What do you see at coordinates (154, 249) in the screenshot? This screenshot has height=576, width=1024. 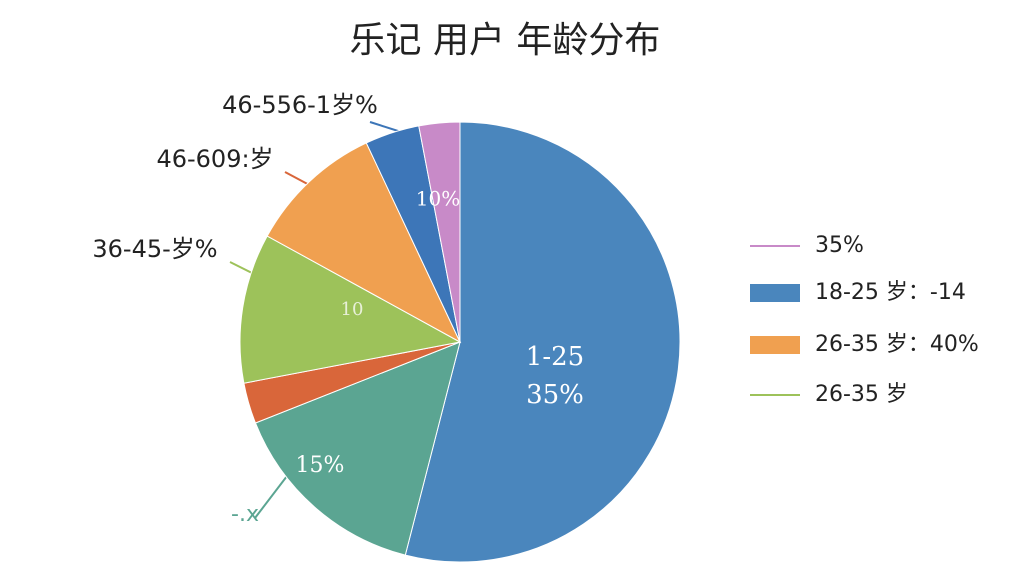 I see `annotation: 36-45-岁%` at bounding box center [154, 249].